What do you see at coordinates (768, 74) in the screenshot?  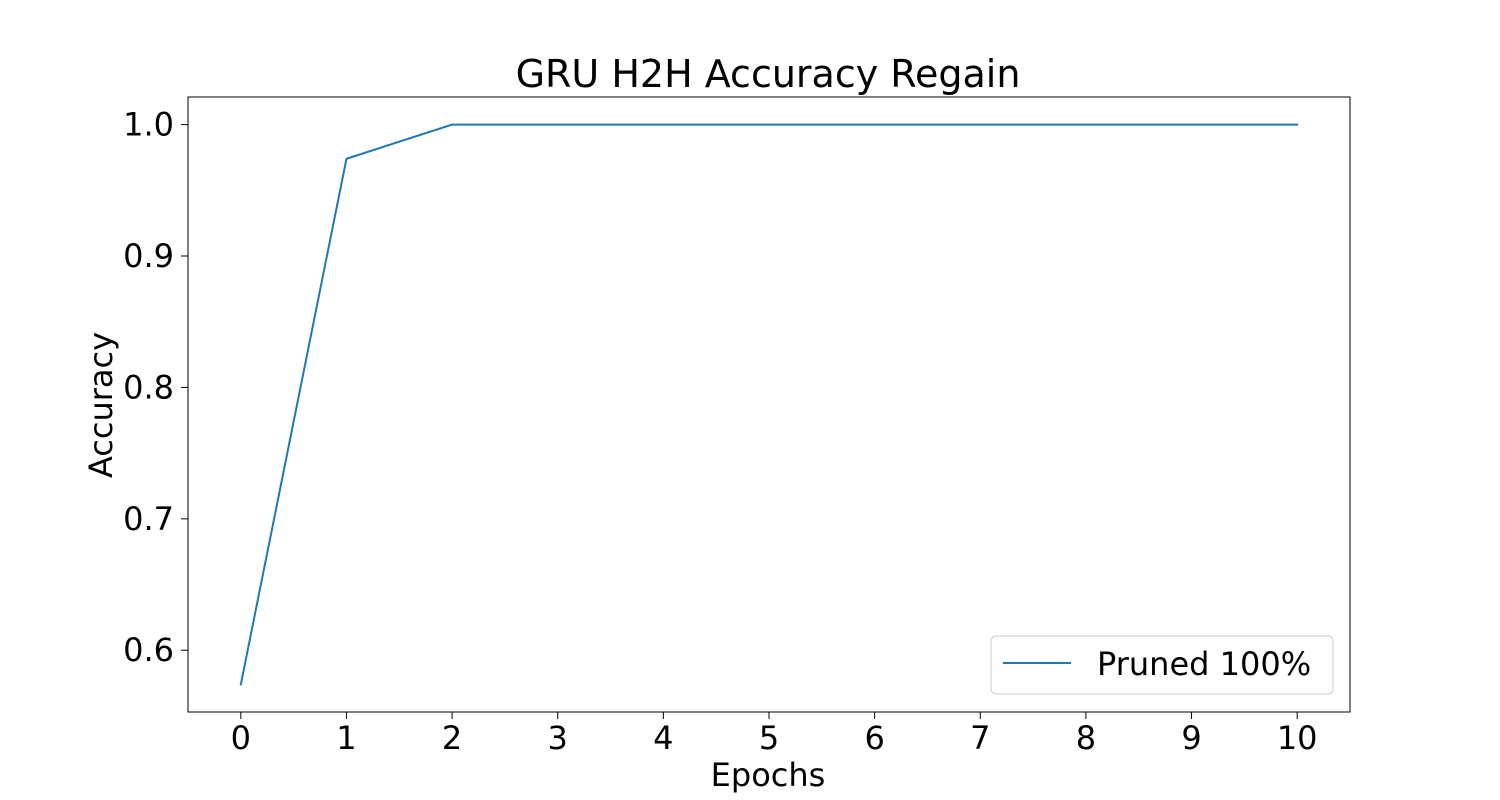 I see `chart-title: GRU H2H Accuracy Regain` at bounding box center [768, 74].